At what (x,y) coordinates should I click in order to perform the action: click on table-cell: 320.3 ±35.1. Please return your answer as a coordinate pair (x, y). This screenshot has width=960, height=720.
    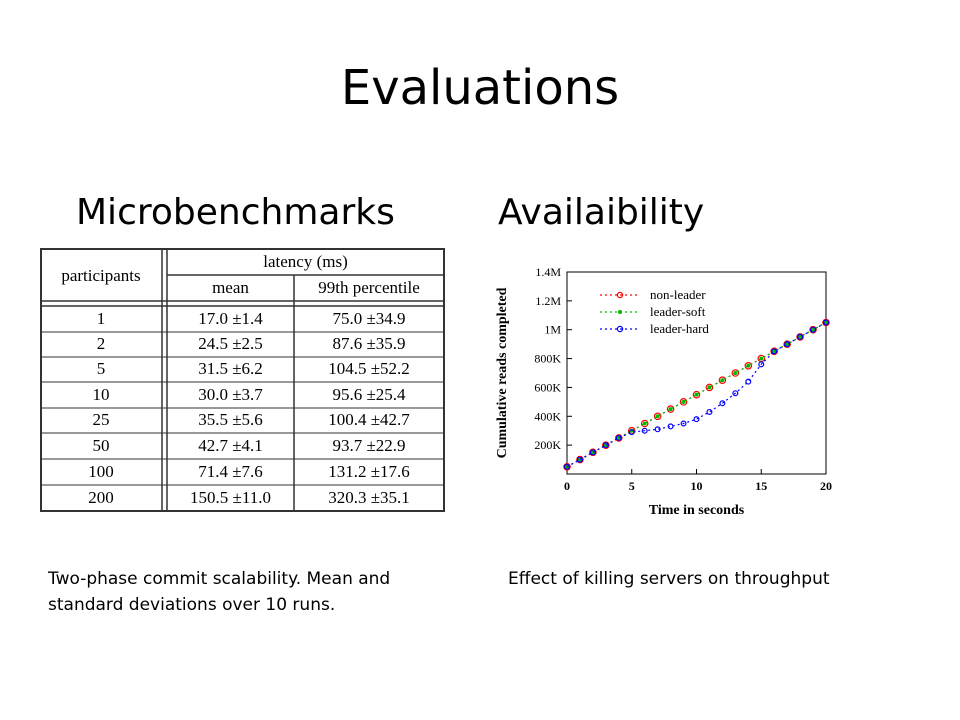
    Looking at the image, I should click on (369, 497).